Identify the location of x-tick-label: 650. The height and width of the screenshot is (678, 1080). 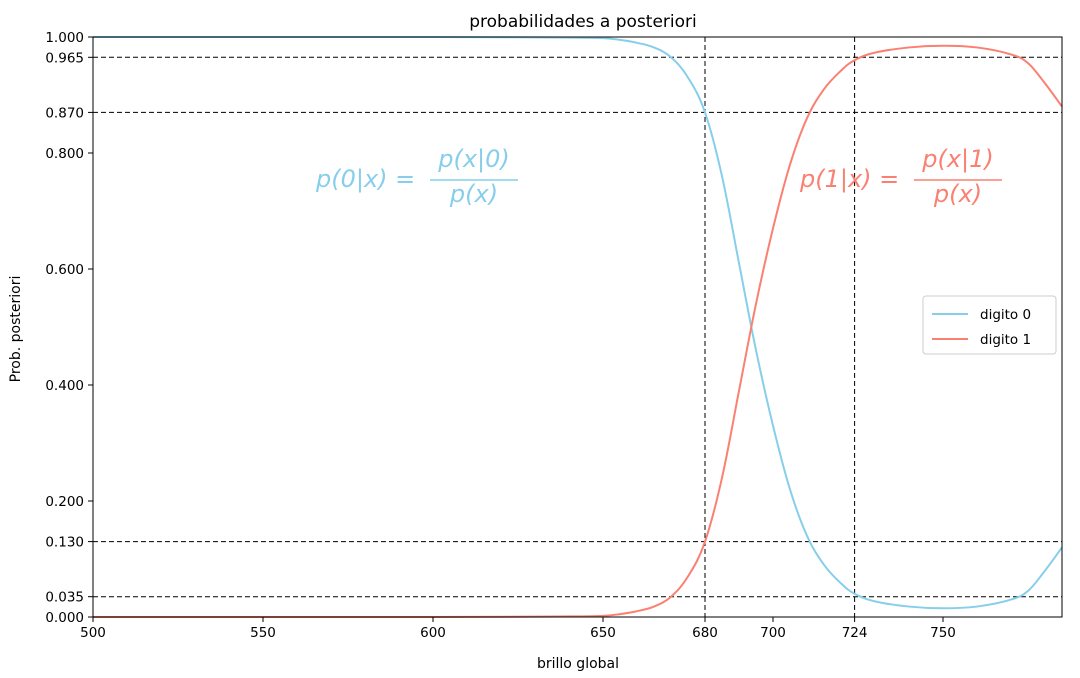
(603, 633).